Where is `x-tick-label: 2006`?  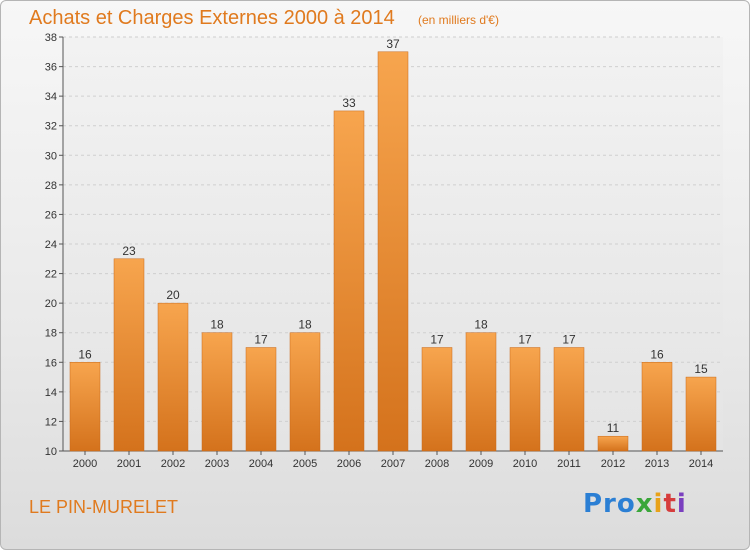 x-tick-label: 2006 is located at coordinates (349, 464).